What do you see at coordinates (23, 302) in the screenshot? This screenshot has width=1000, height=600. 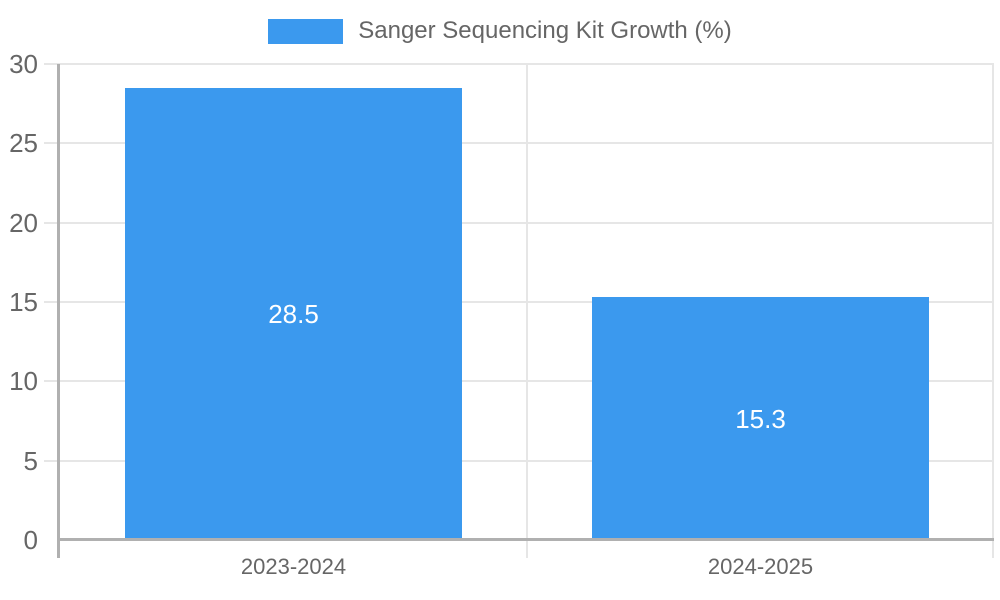 I see `y-tick-label-15: 15` at bounding box center [23, 302].